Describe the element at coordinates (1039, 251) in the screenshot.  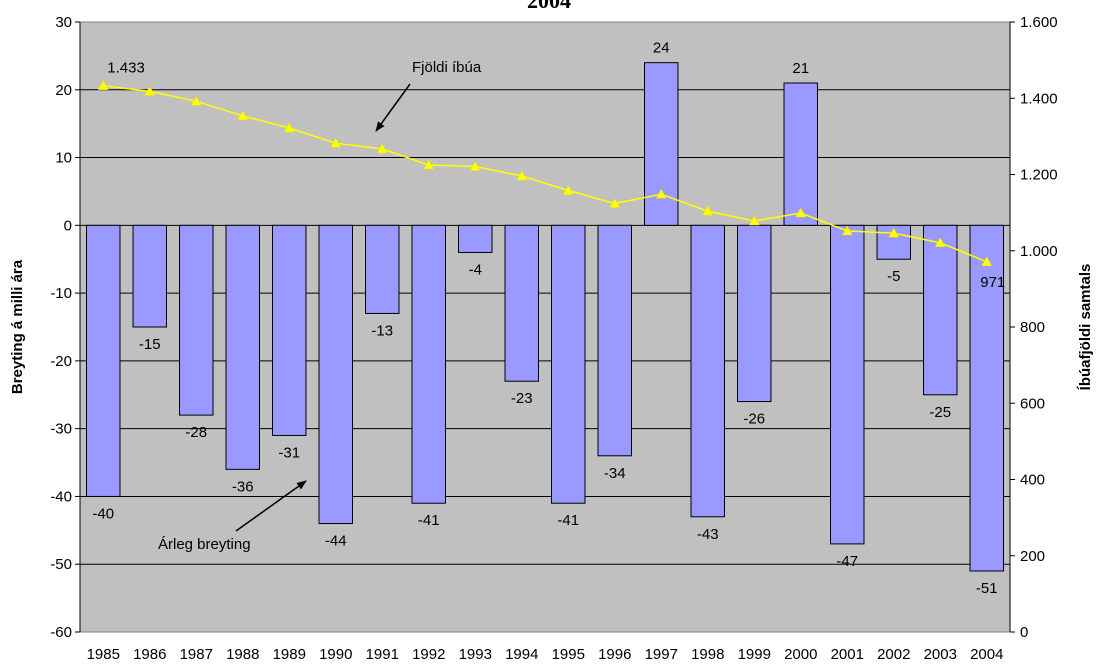
I see `right-axis-tick-label: 1.000` at that location.